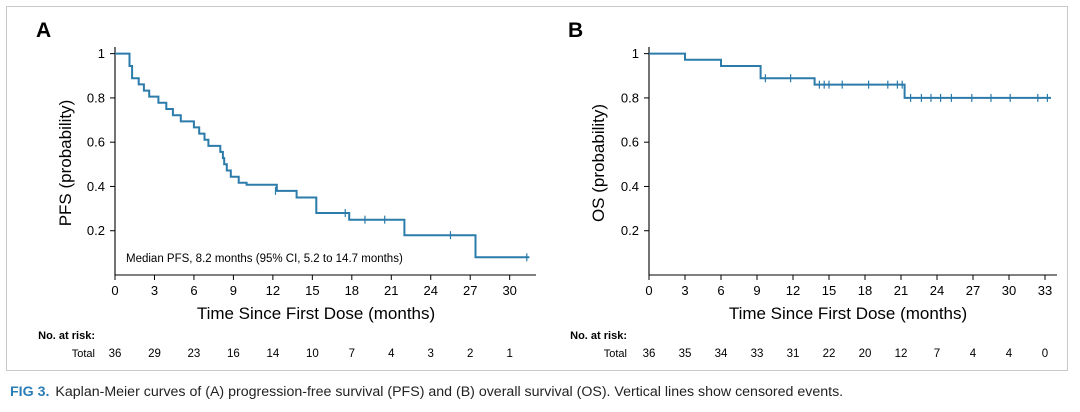  I want to click on panel-a-x-tick-label: 12, so click(273, 290).